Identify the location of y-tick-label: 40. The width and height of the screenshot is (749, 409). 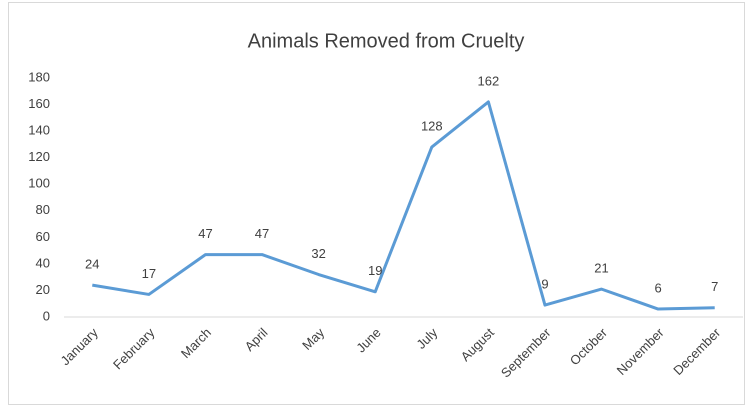
(43, 262).